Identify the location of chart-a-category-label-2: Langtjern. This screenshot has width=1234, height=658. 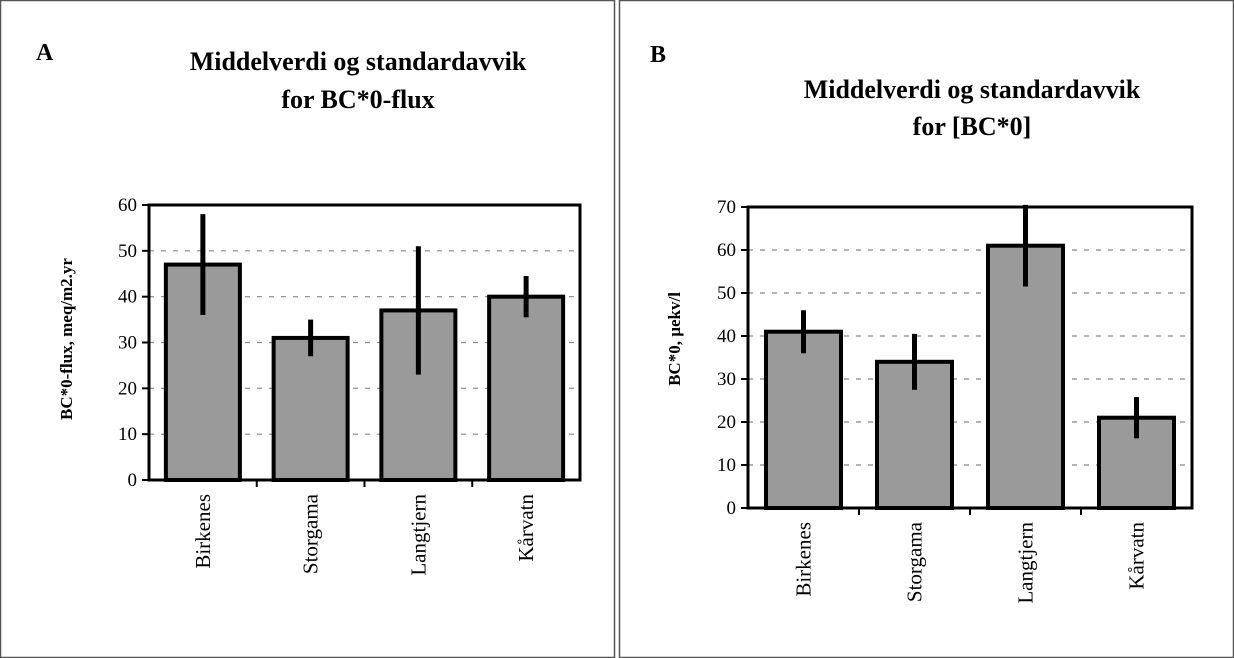
(418, 535).